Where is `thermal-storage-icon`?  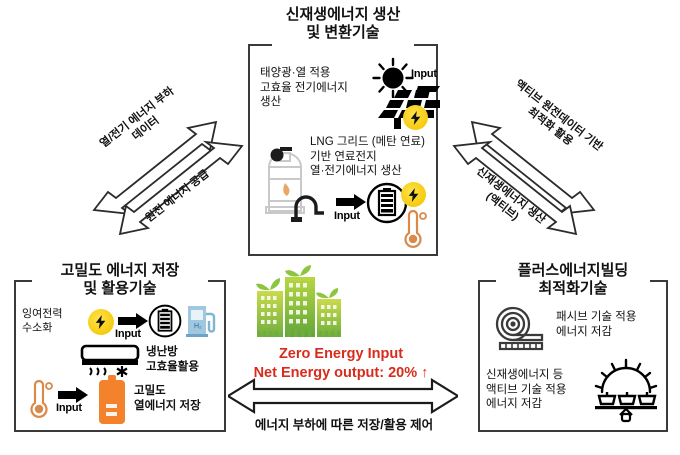
thermal-storage-icon is located at coordinates (112, 399).